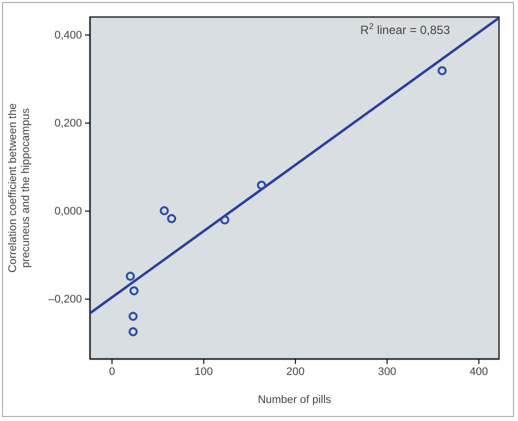 The image size is (518, 421). Describe the element at coordinates (68, 36) in the screenshot. I see `y-tick-label: 0,400` at that location.